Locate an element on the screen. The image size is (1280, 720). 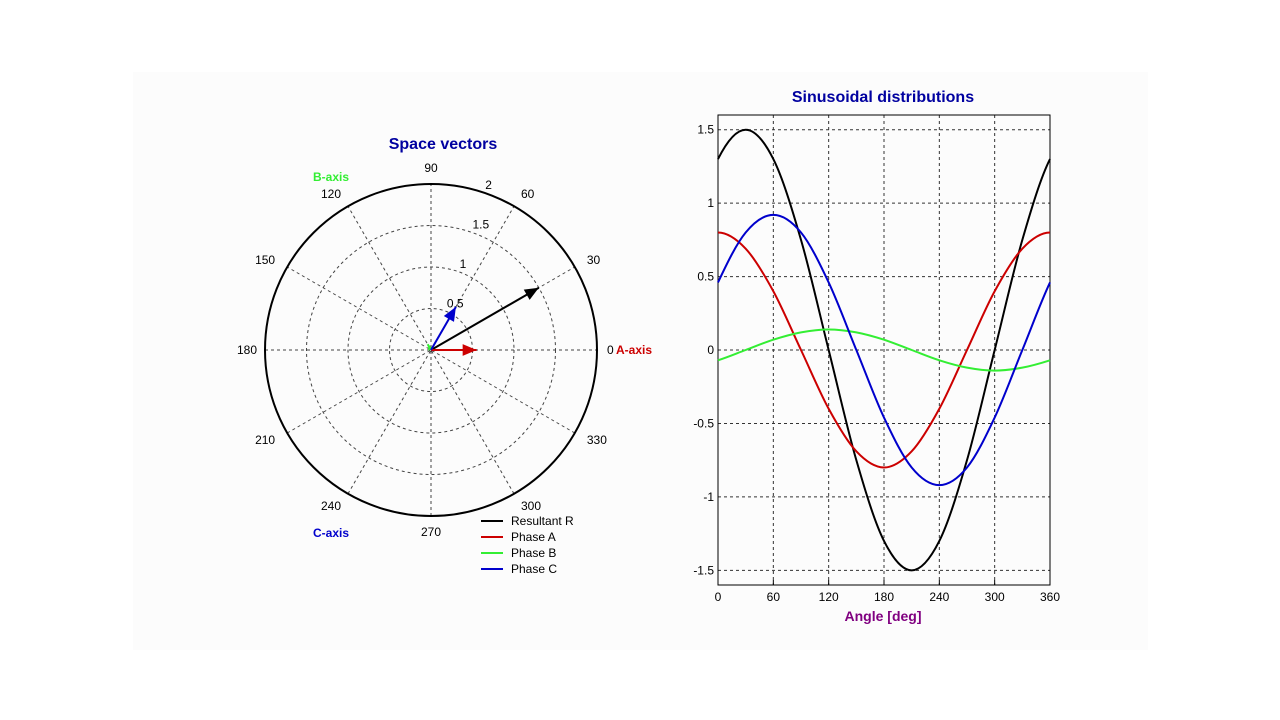
x-tick-label: 120 is located at coordinates (829, 597).